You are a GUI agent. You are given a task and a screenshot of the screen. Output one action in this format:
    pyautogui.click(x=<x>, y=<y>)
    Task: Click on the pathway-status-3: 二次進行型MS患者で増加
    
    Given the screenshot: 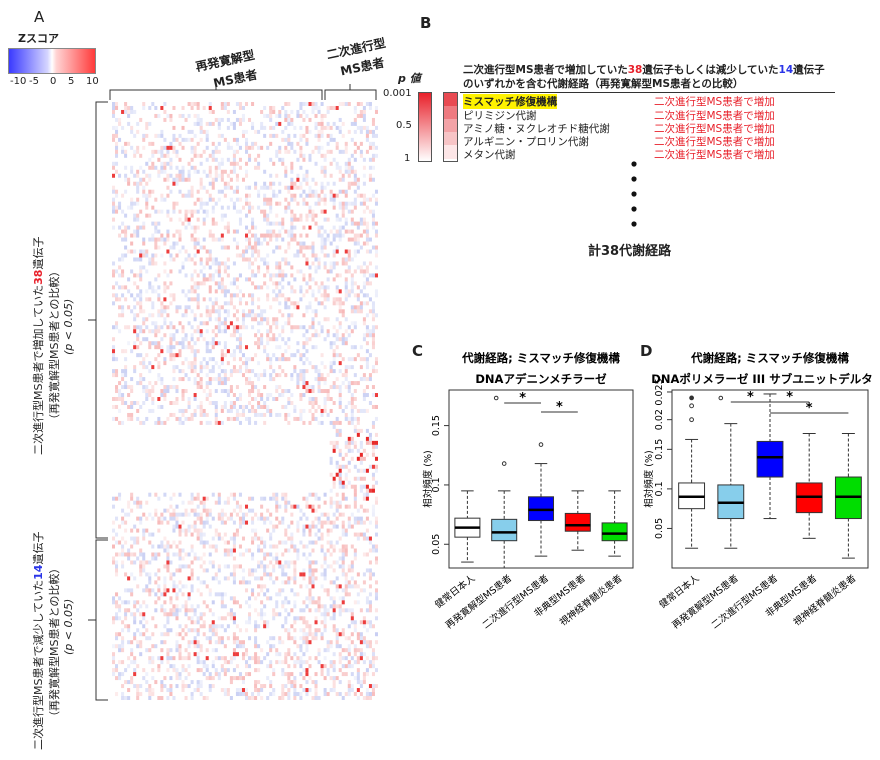 What is the action you would take?
    pyautogui.click(x=714, y=142)
    